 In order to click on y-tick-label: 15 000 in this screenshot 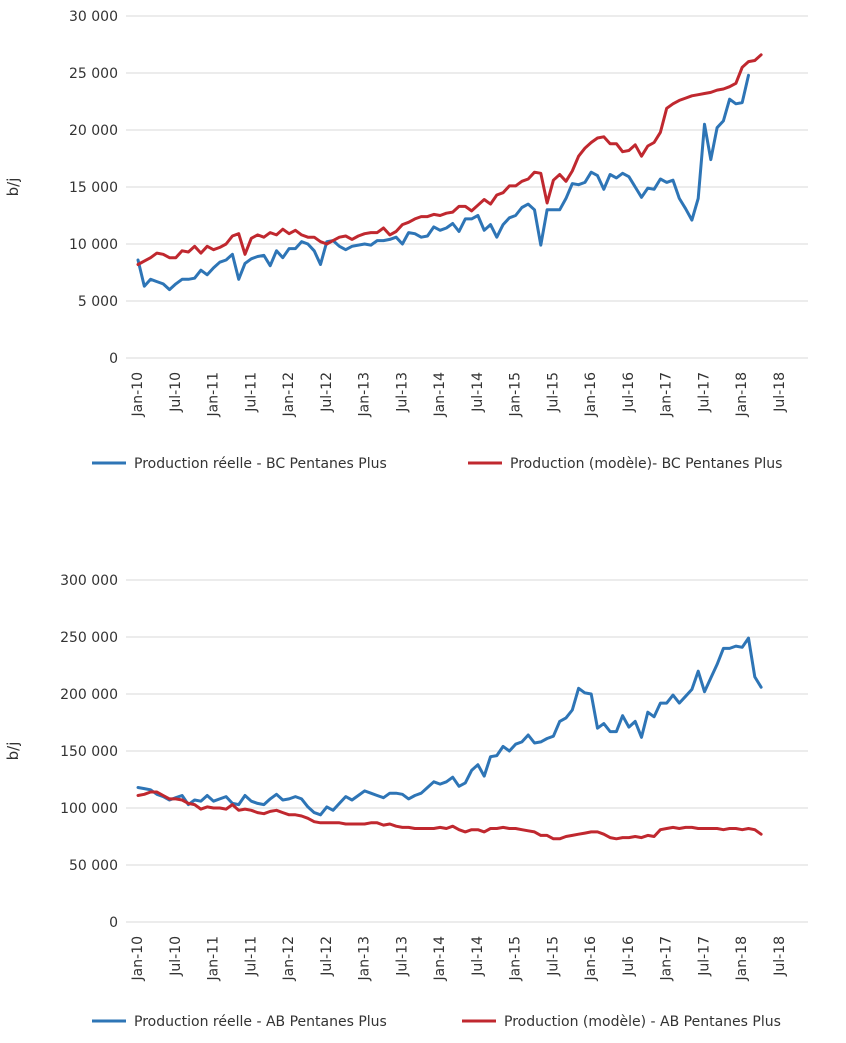, I will do `click(93, 188)`.